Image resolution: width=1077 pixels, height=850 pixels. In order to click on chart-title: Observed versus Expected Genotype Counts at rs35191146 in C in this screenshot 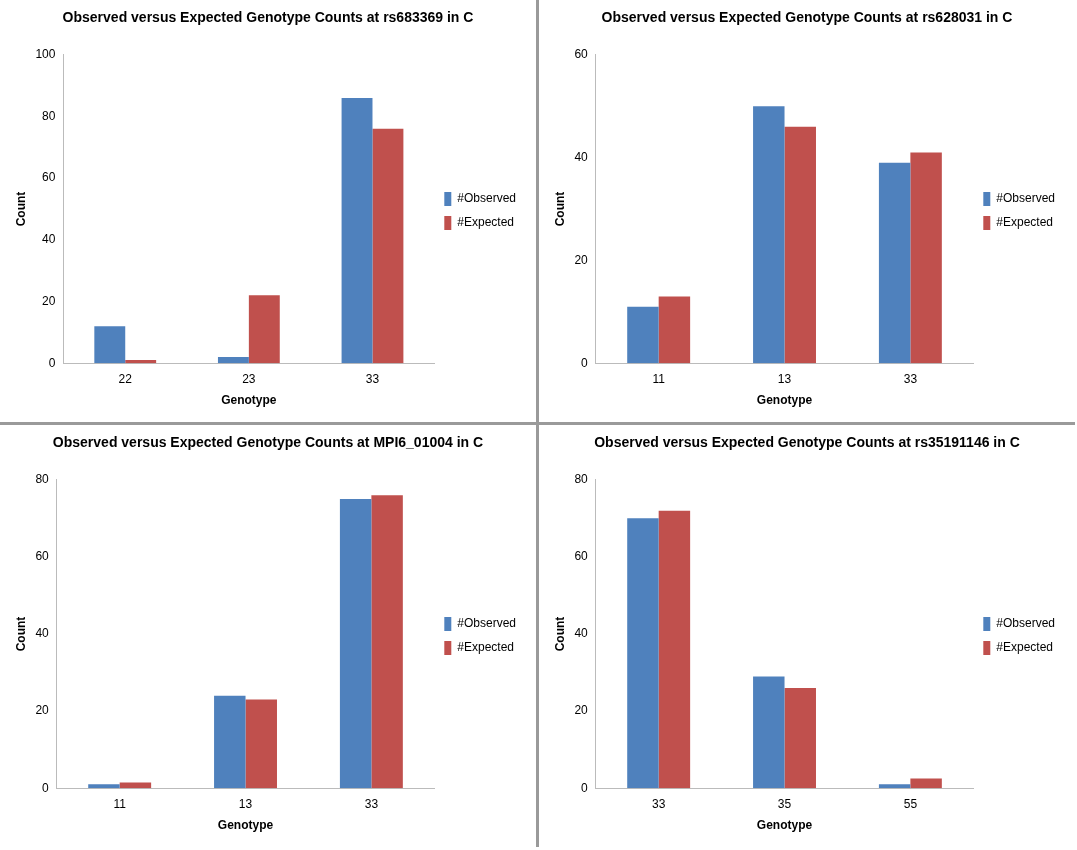, I will do `click(807, 442)`.